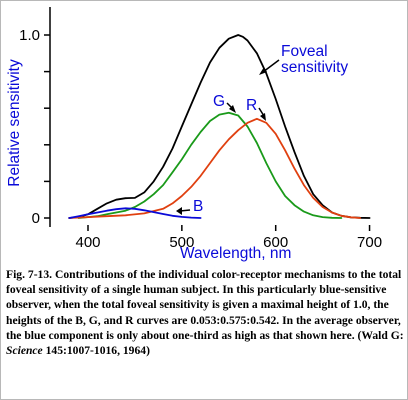 Image resolution: width=408 pixels, height=400 pixels. What do you see at coordinates (29, 35) in the screenshot?
I see `y-tick-label: 1.0` at bounding box center [29, 35].